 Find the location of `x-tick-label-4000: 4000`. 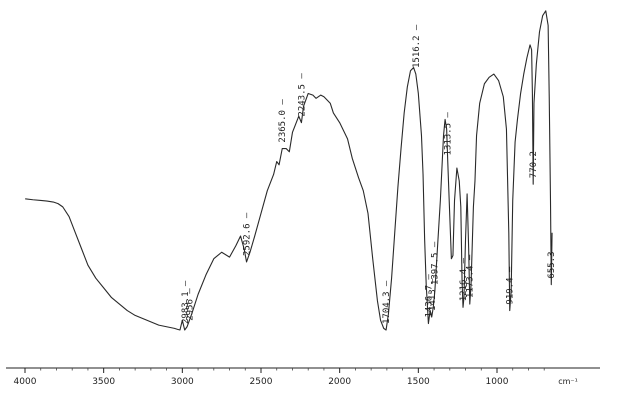

x-tick-label-4000: 4000 is located at coordinates (25, 382).